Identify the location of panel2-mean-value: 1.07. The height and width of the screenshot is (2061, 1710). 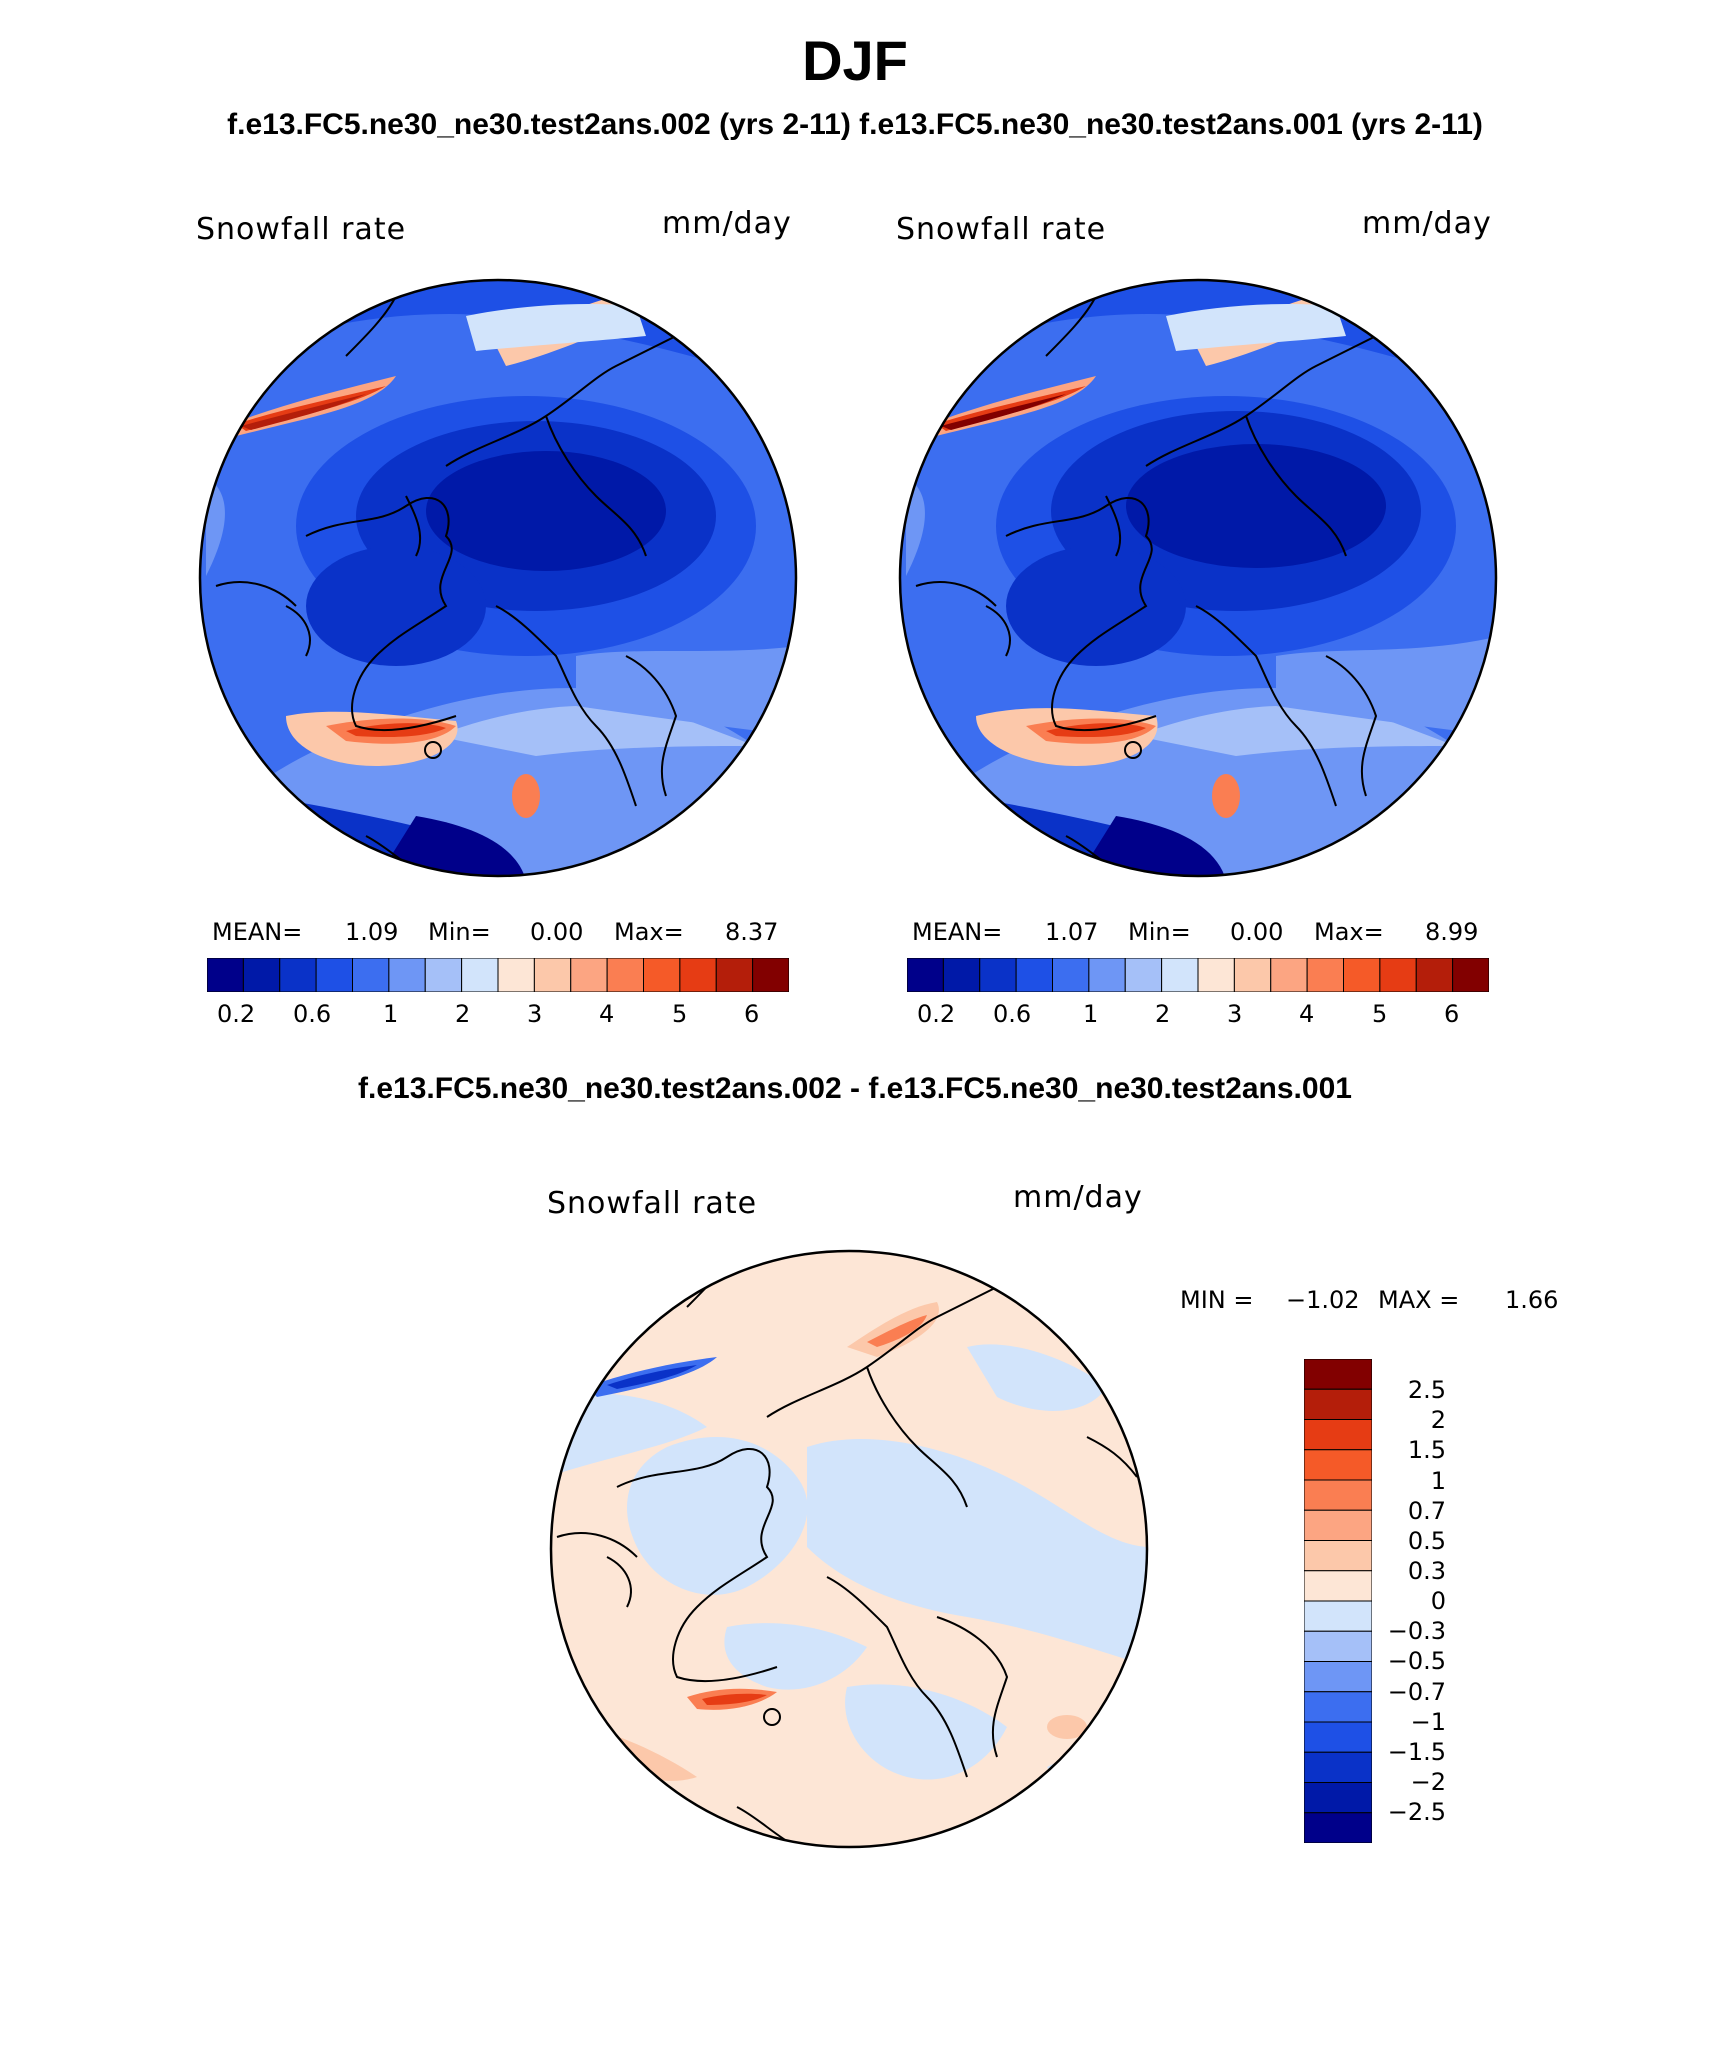
(1072, 932).